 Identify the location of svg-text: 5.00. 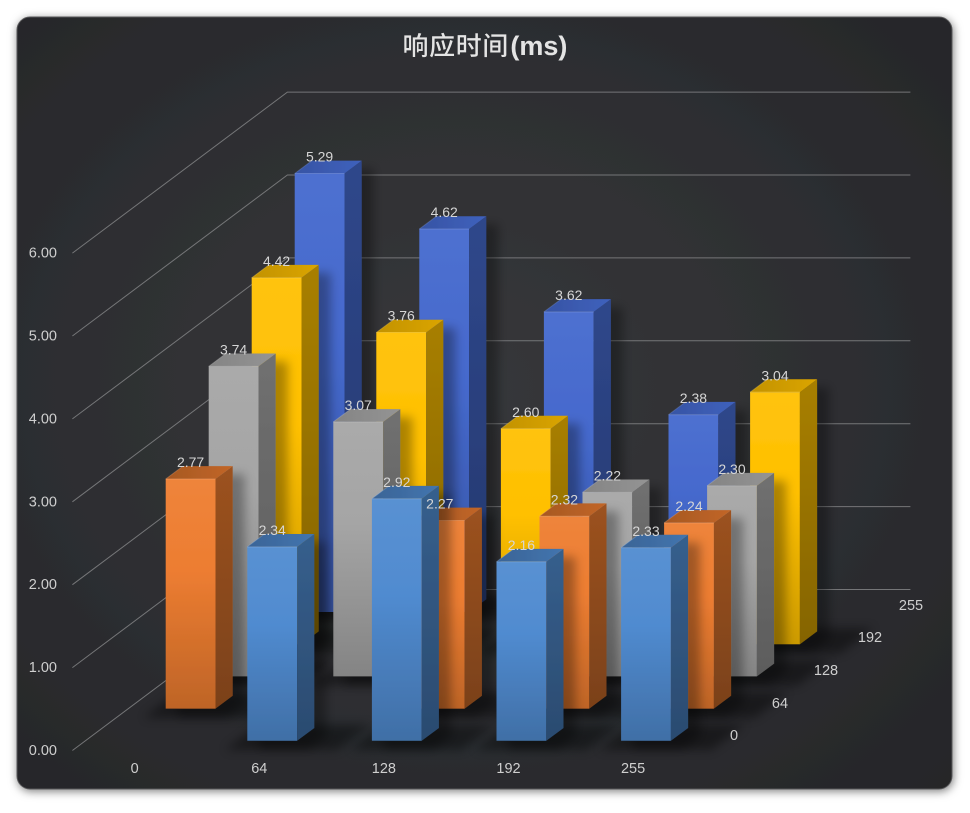
(43, 337).